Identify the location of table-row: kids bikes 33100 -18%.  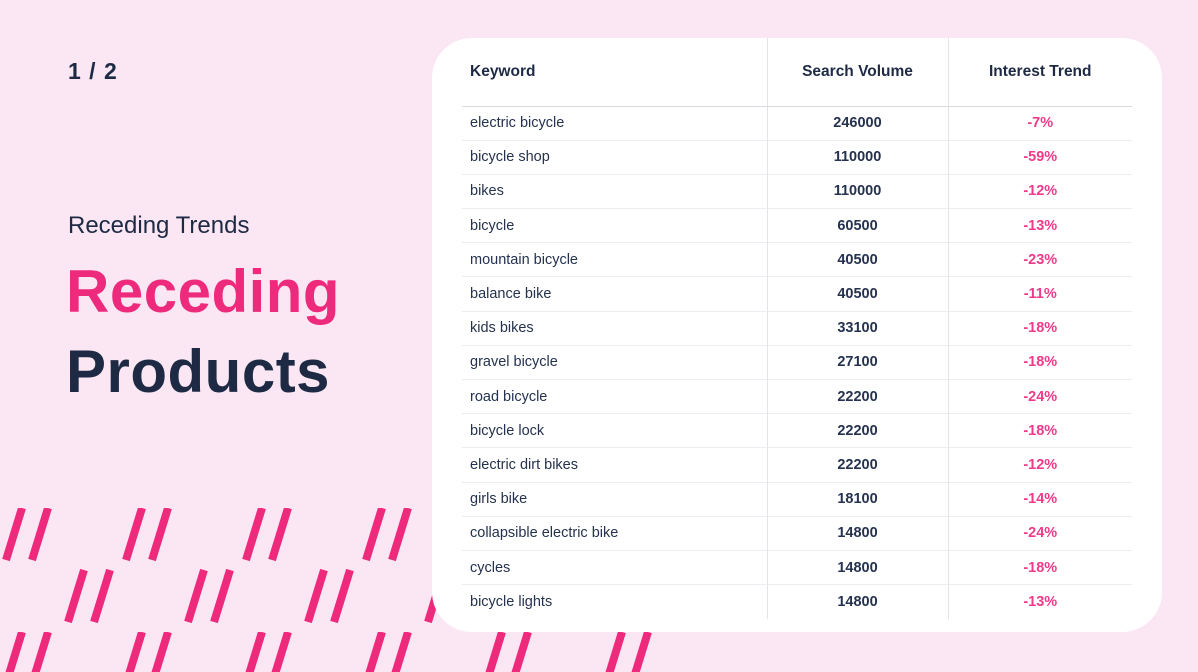
(797, 328).